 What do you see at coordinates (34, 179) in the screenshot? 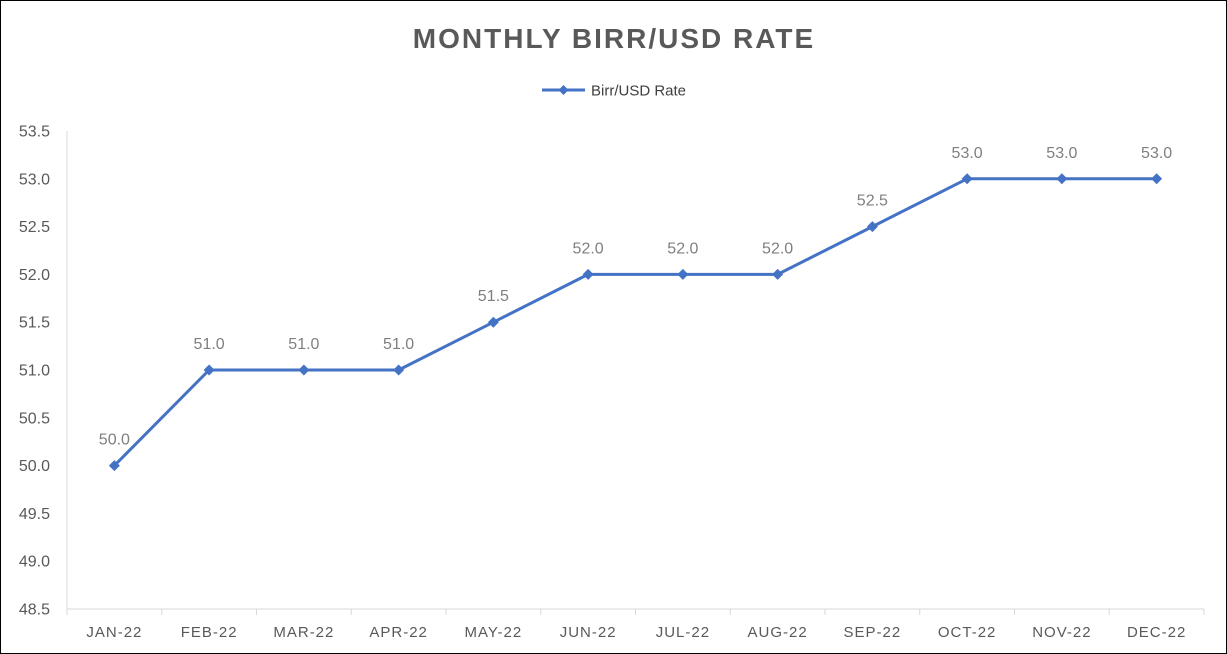
I see `y-tick-label: 53.0` at bounding box center [34, 179].